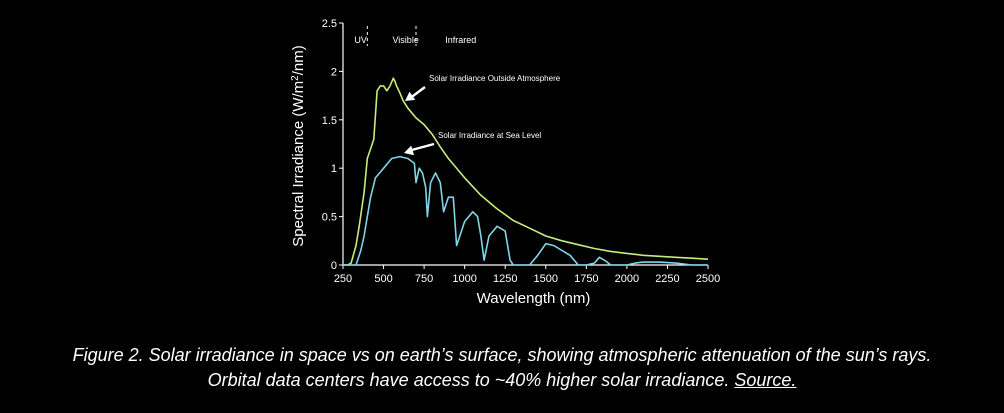 Image resolution: width=1004 pixels, height=413 pixels. Describe the element at coordinates (460, 40) in the screenshot. I see `region-label-infrared: Infrared` at that location.